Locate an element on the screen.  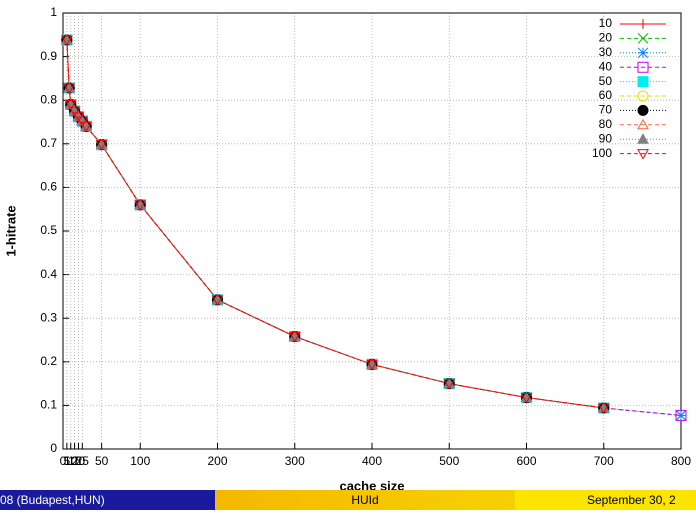
legend-label: 40 is located at coordinates (606, 66).